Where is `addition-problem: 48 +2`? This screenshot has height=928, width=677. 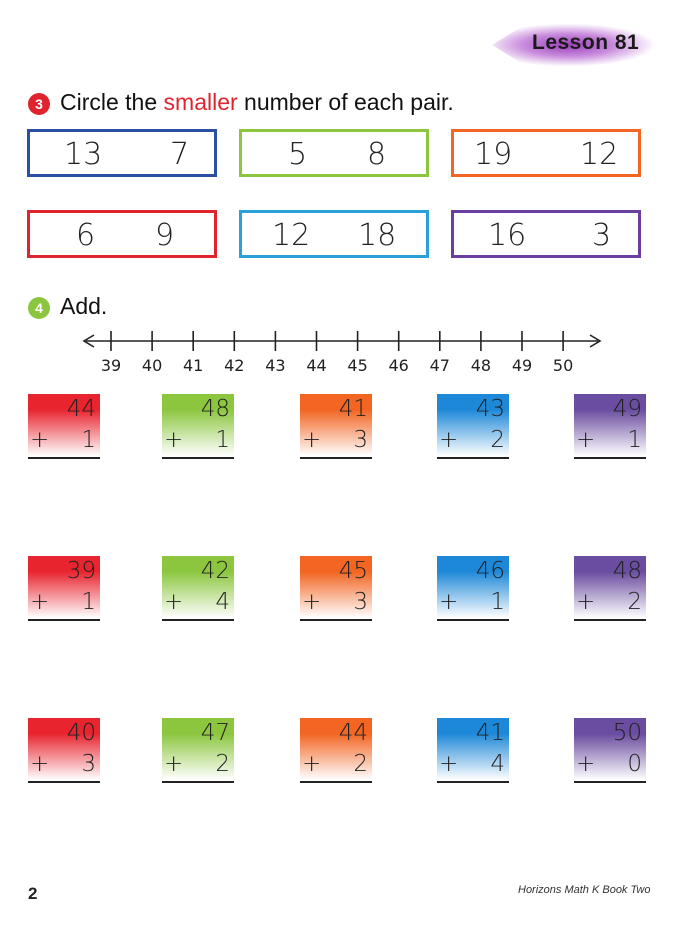 addition-problem: 48 +2 is located at coordinates (610, 588).